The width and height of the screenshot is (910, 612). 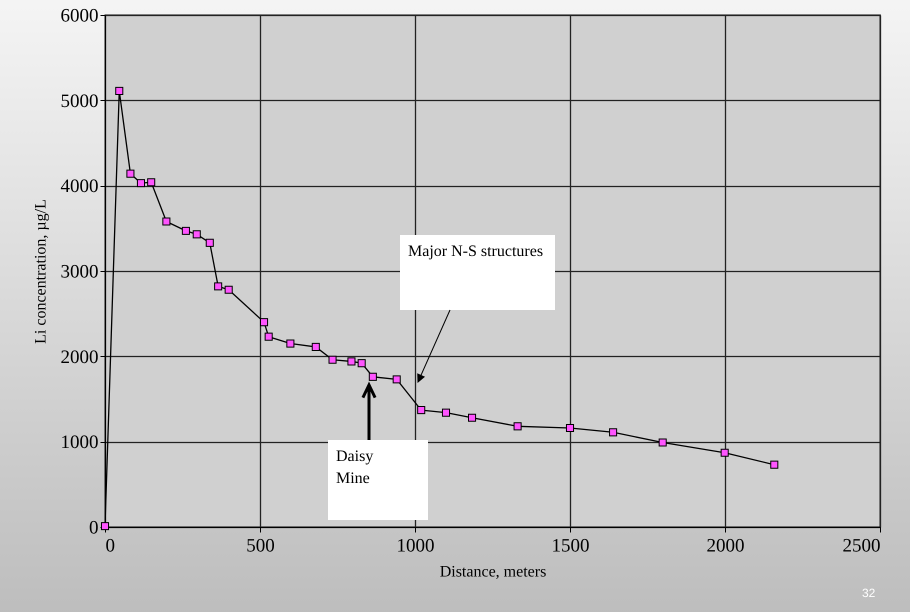 What do you see at coordinates (110, 546) in the screenshot?
I see `x-tick-label: 0` at bounding box center [110, 546].